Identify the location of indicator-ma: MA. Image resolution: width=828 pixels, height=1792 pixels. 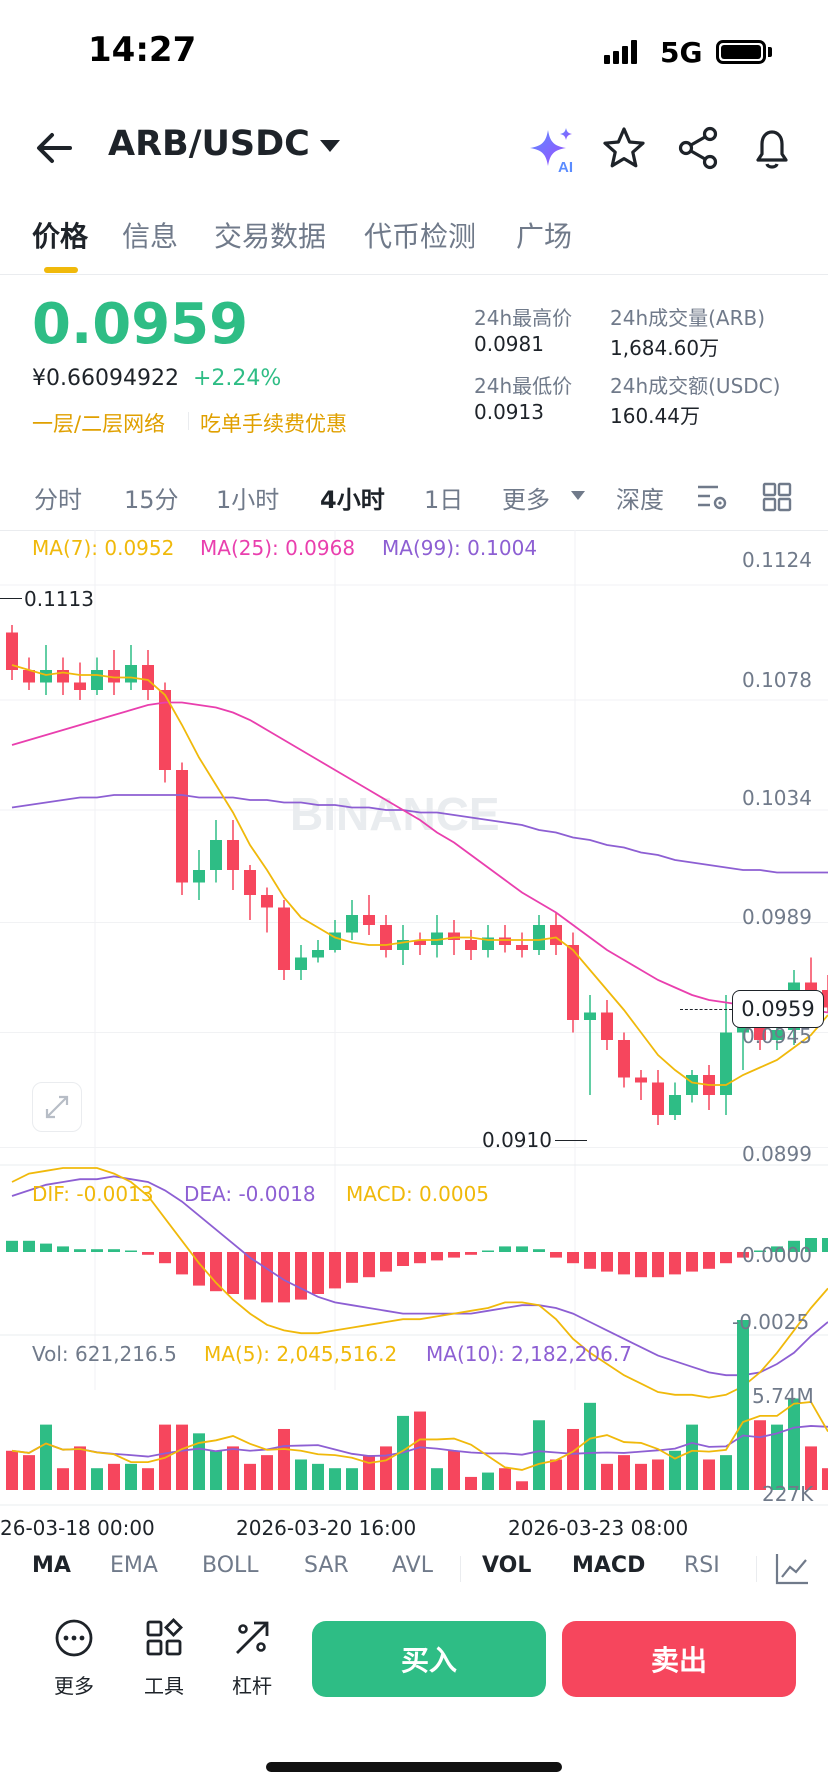
(51, 1565).